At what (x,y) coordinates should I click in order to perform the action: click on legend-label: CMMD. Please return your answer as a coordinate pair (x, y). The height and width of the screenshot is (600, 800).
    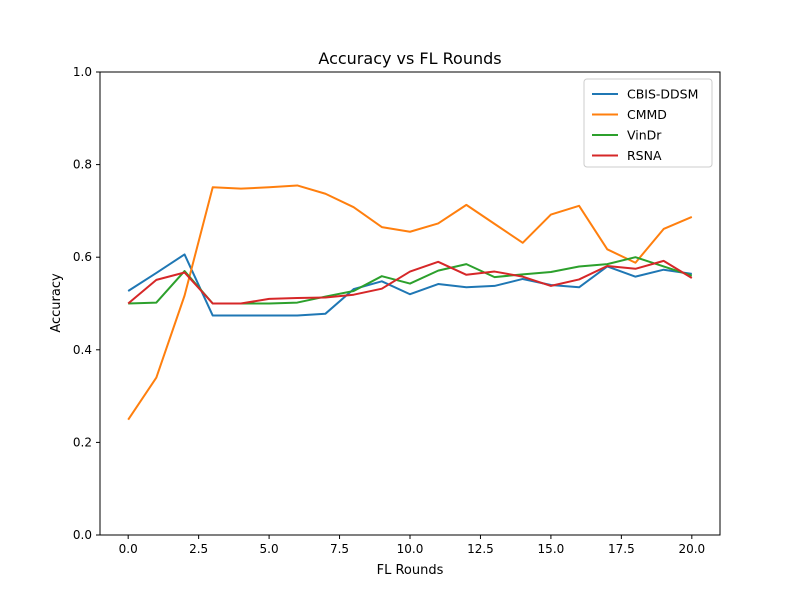
    Looking at the image, I should click on (647, 114).